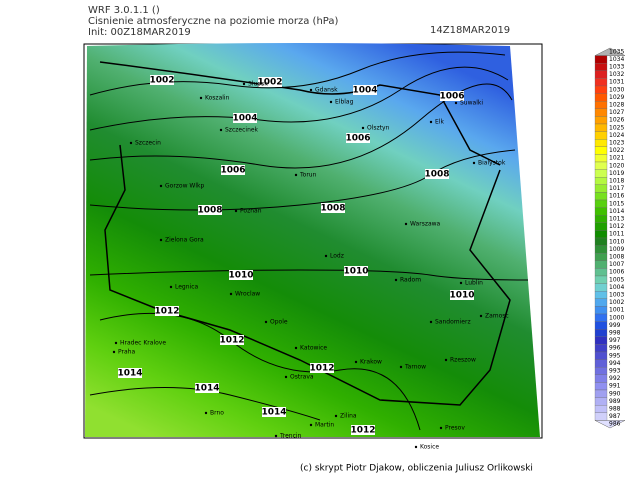  What do you see at coordinates (324, 425) in the screenshot?
I see `city-name: Martin` at bounding box center [324, 425].